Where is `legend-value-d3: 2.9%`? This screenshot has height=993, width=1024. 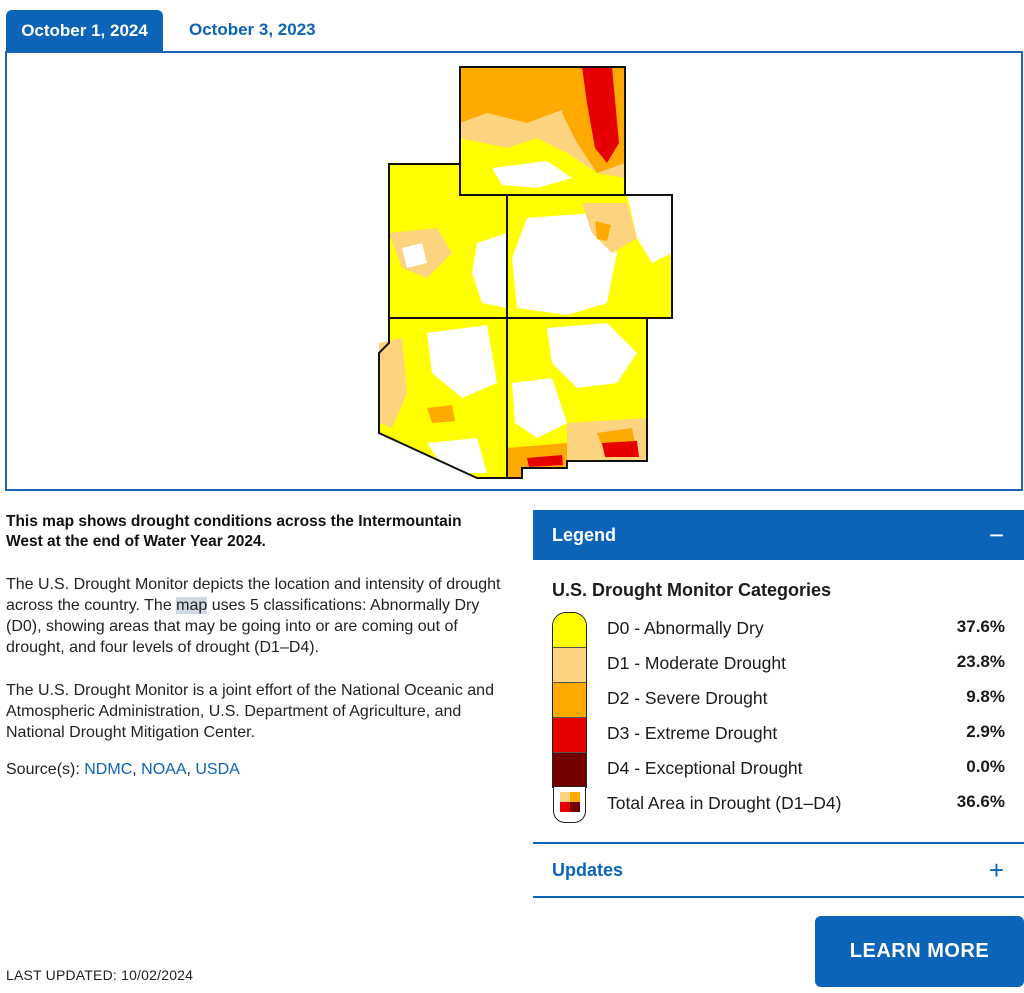 legend-value-d3: 2.9% is located at coordinates (985, 731).